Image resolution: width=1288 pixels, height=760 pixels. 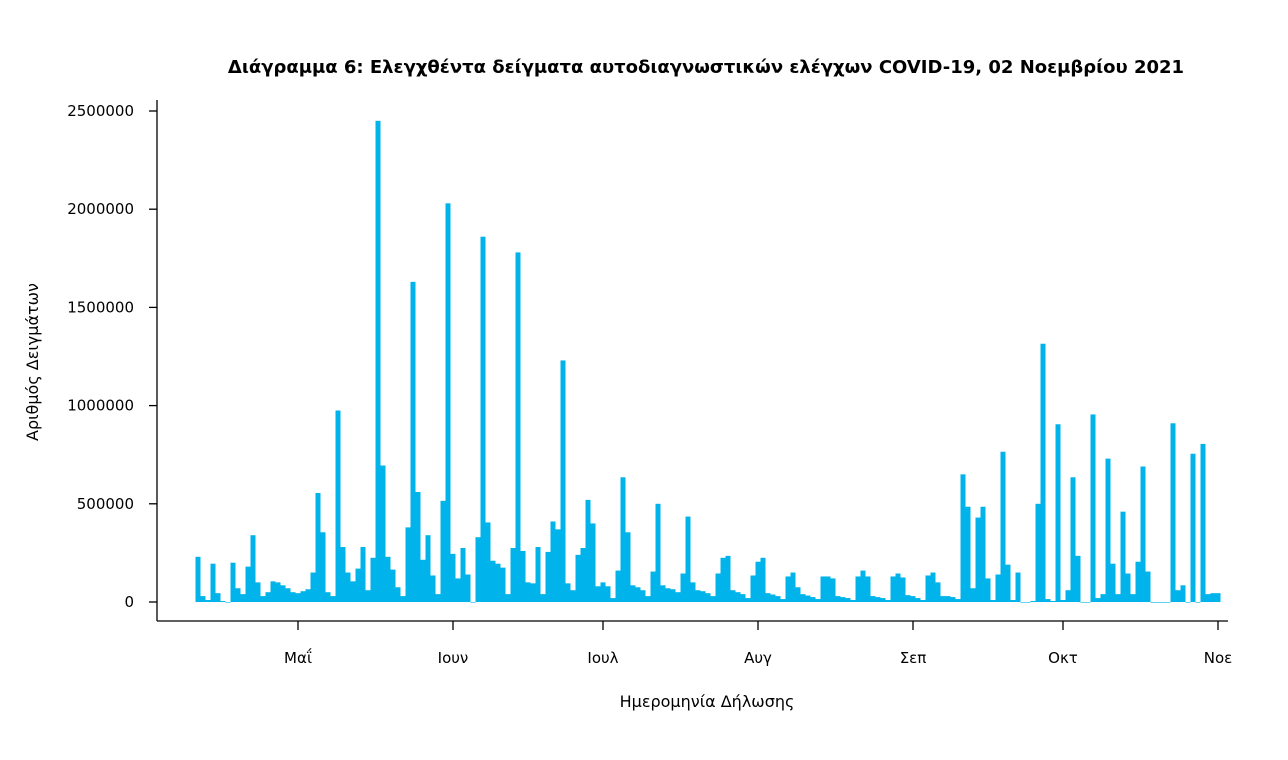 What do you see at coordinates (707, 701) in the screenshot?
I see `x-axis-label: Ημερομηνία Δήλωσης` at bounding box center [707, 701].